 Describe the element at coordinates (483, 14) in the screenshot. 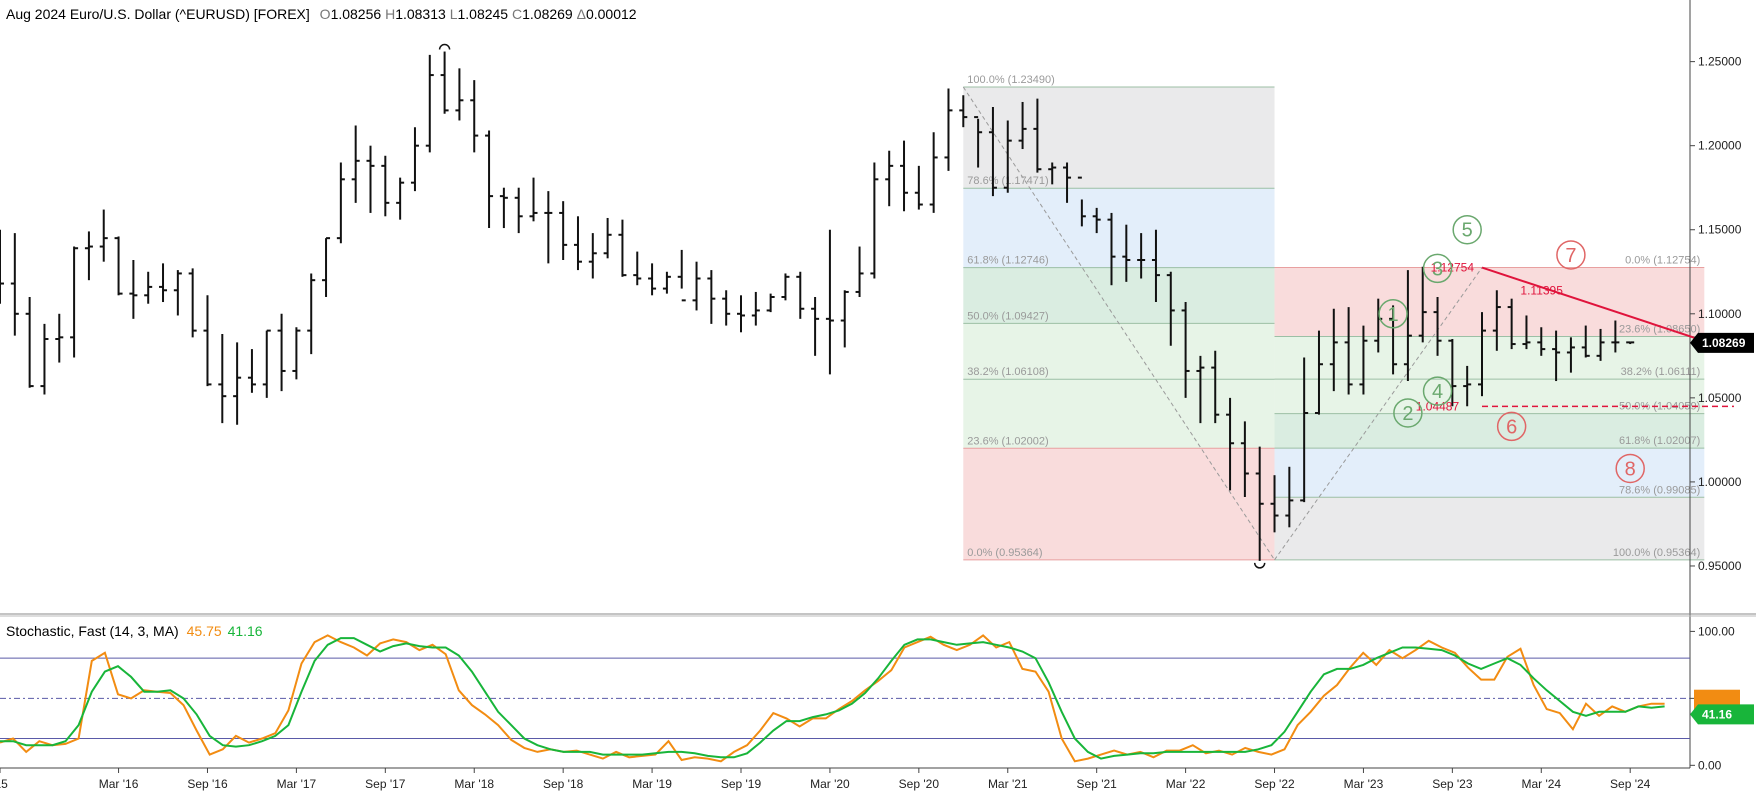

I see `low-value: 1.08245` at that location.